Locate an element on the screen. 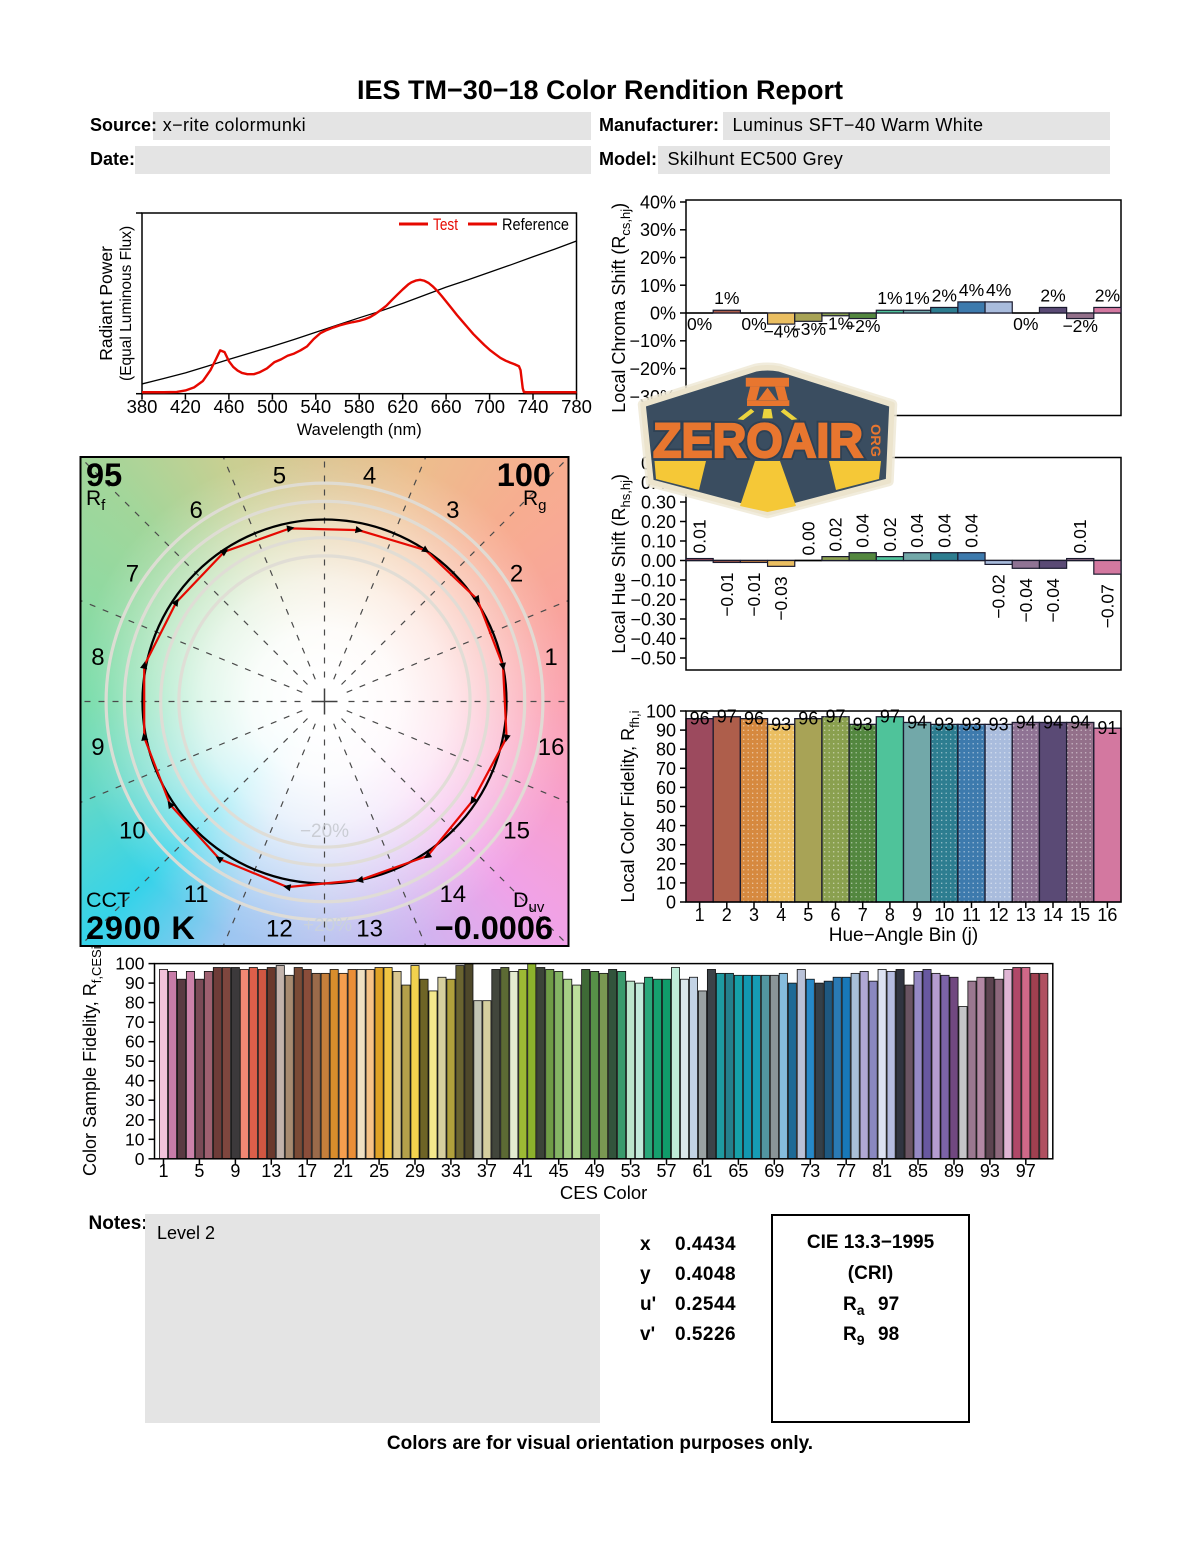 The width and height of the screenshot is (1200, 1550). svg-text: 17 is located at coordinates (307, 1171).